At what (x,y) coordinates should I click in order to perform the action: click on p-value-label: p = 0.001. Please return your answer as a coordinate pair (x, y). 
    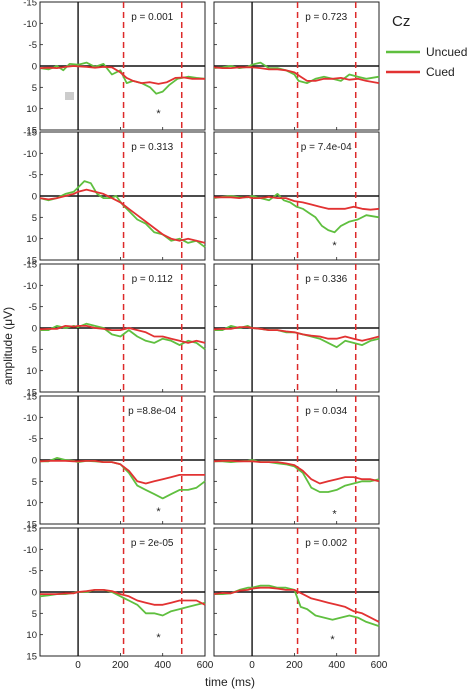
    Looking at the image, I should click on (152, 17).